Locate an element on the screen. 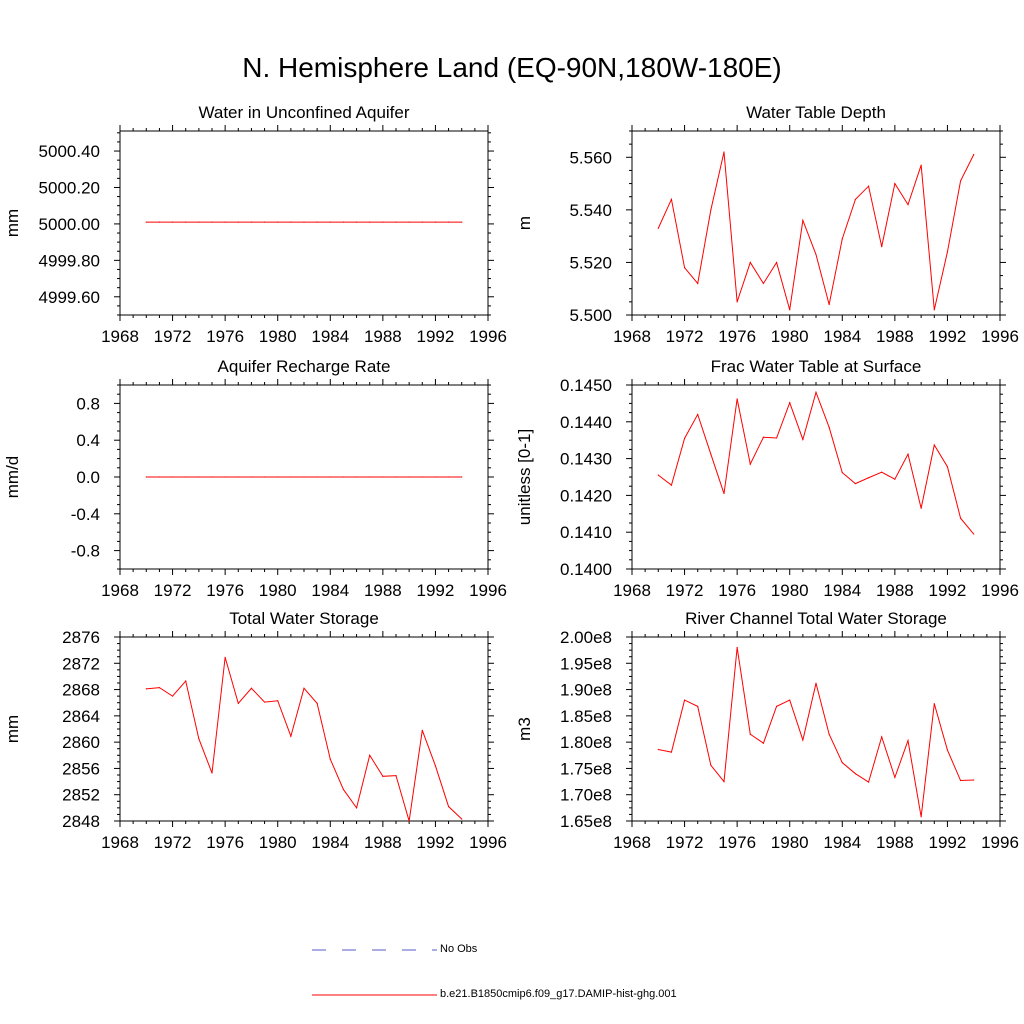 The width and height of the screenshot is (1024, 1024). y-axis-label: unitless [0-1] is located at coordinates (524, 477).